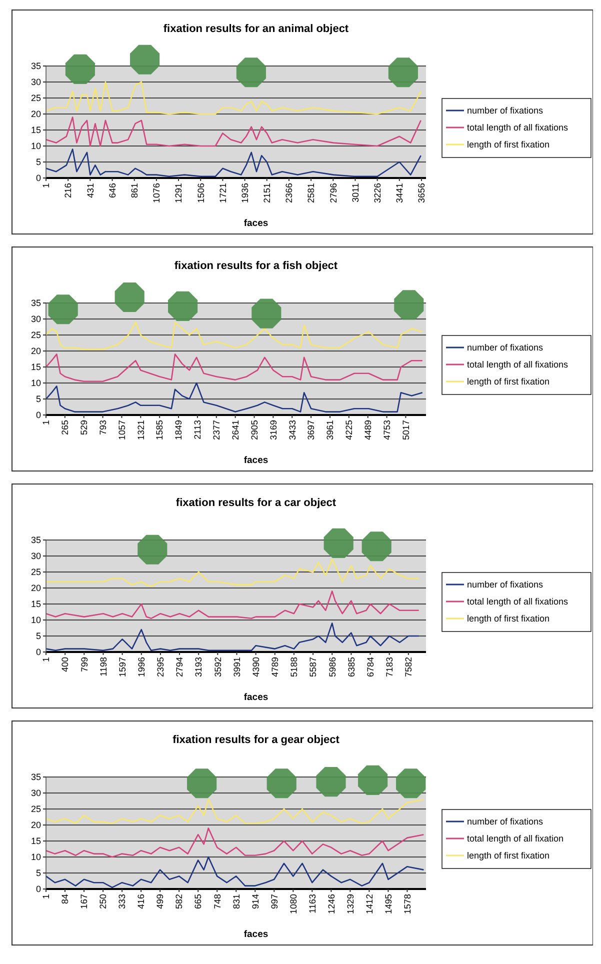 This screenshot has height=964, width=601. I want to click on x-tick-label: 1495, so click(388, 904).